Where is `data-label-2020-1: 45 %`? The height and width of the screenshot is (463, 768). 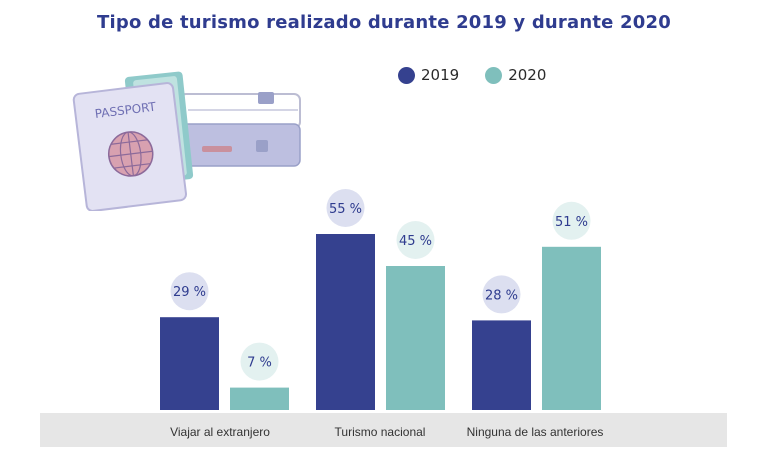 data-label-2020-1: 45 % is located at coordinates (415, 241).